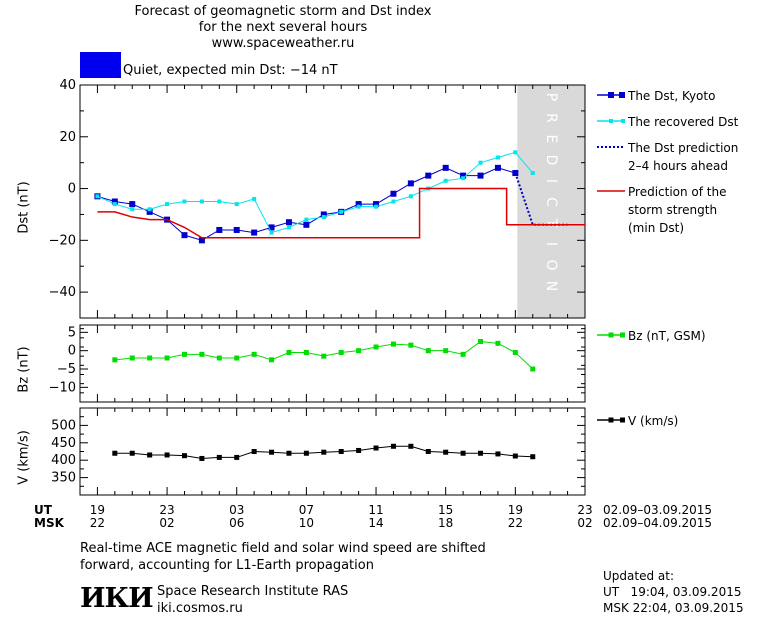  Describe the element at coordinates (117, 598) in the screenshot. I see `iki-logo: ИКИ` at that location.